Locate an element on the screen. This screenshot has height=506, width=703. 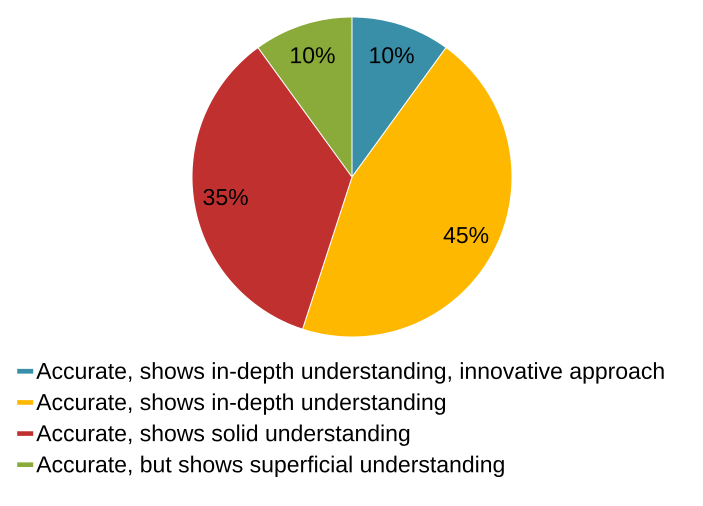
legend-label: Accurate, shows in-depth understanding is located at coordinates (241, 404).